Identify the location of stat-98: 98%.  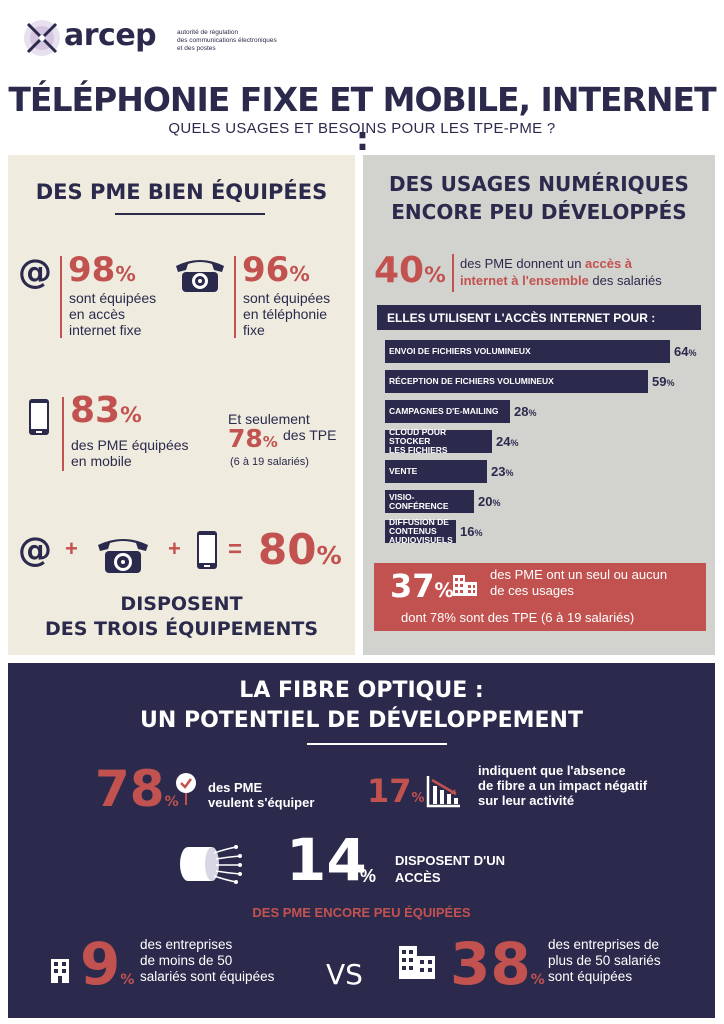
(102, 270).